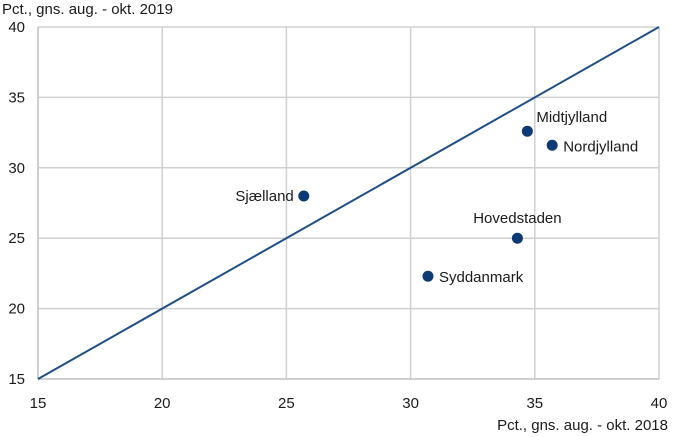  What do you see at coordinates (527, 131) in the screenshot?
I see `point-midtjylland` at bounding box center [527, 131].